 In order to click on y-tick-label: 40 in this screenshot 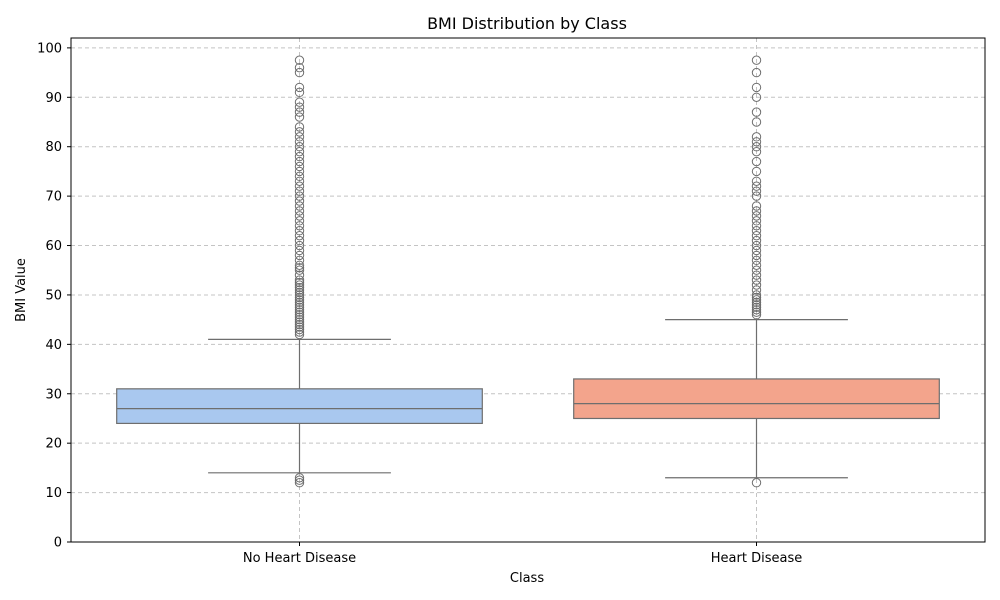, I will do `click(53, 345)`.